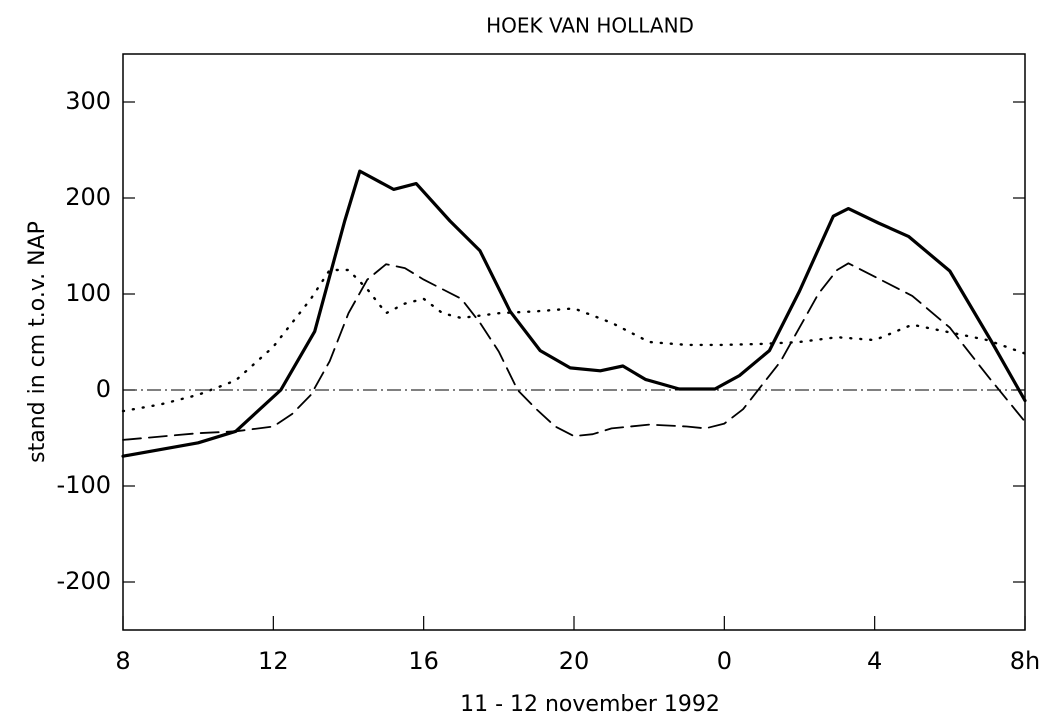 This screenshot has width=1052, height=720. Describe the element at coordinates (88, 293) in the screenshot. I see `y-tick-label: 100` at that location.